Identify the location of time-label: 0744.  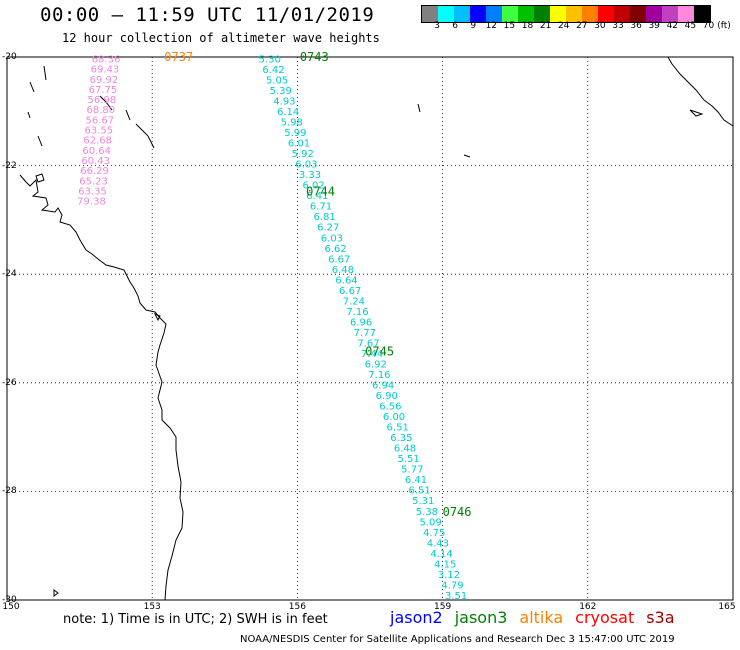
(320, 191).